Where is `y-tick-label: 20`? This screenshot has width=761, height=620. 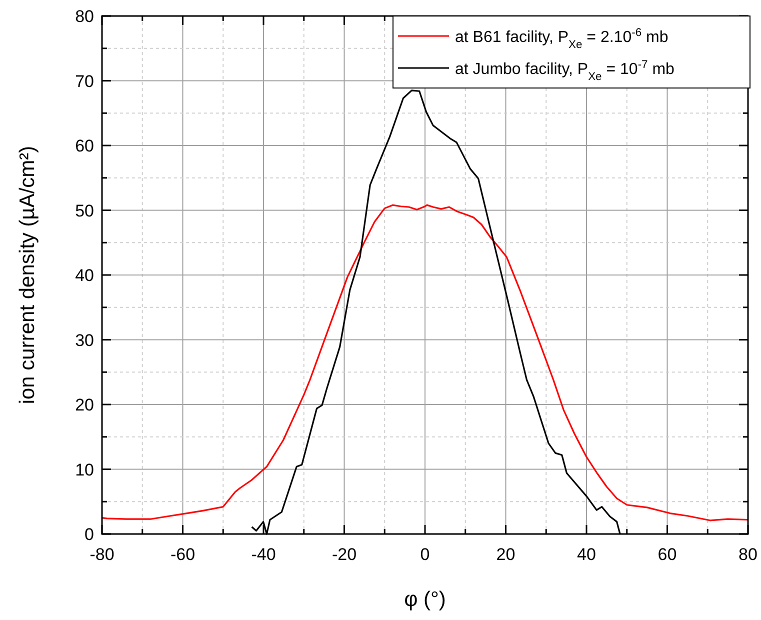 y-tick-label: 20 is located at coordinates (84, 405).